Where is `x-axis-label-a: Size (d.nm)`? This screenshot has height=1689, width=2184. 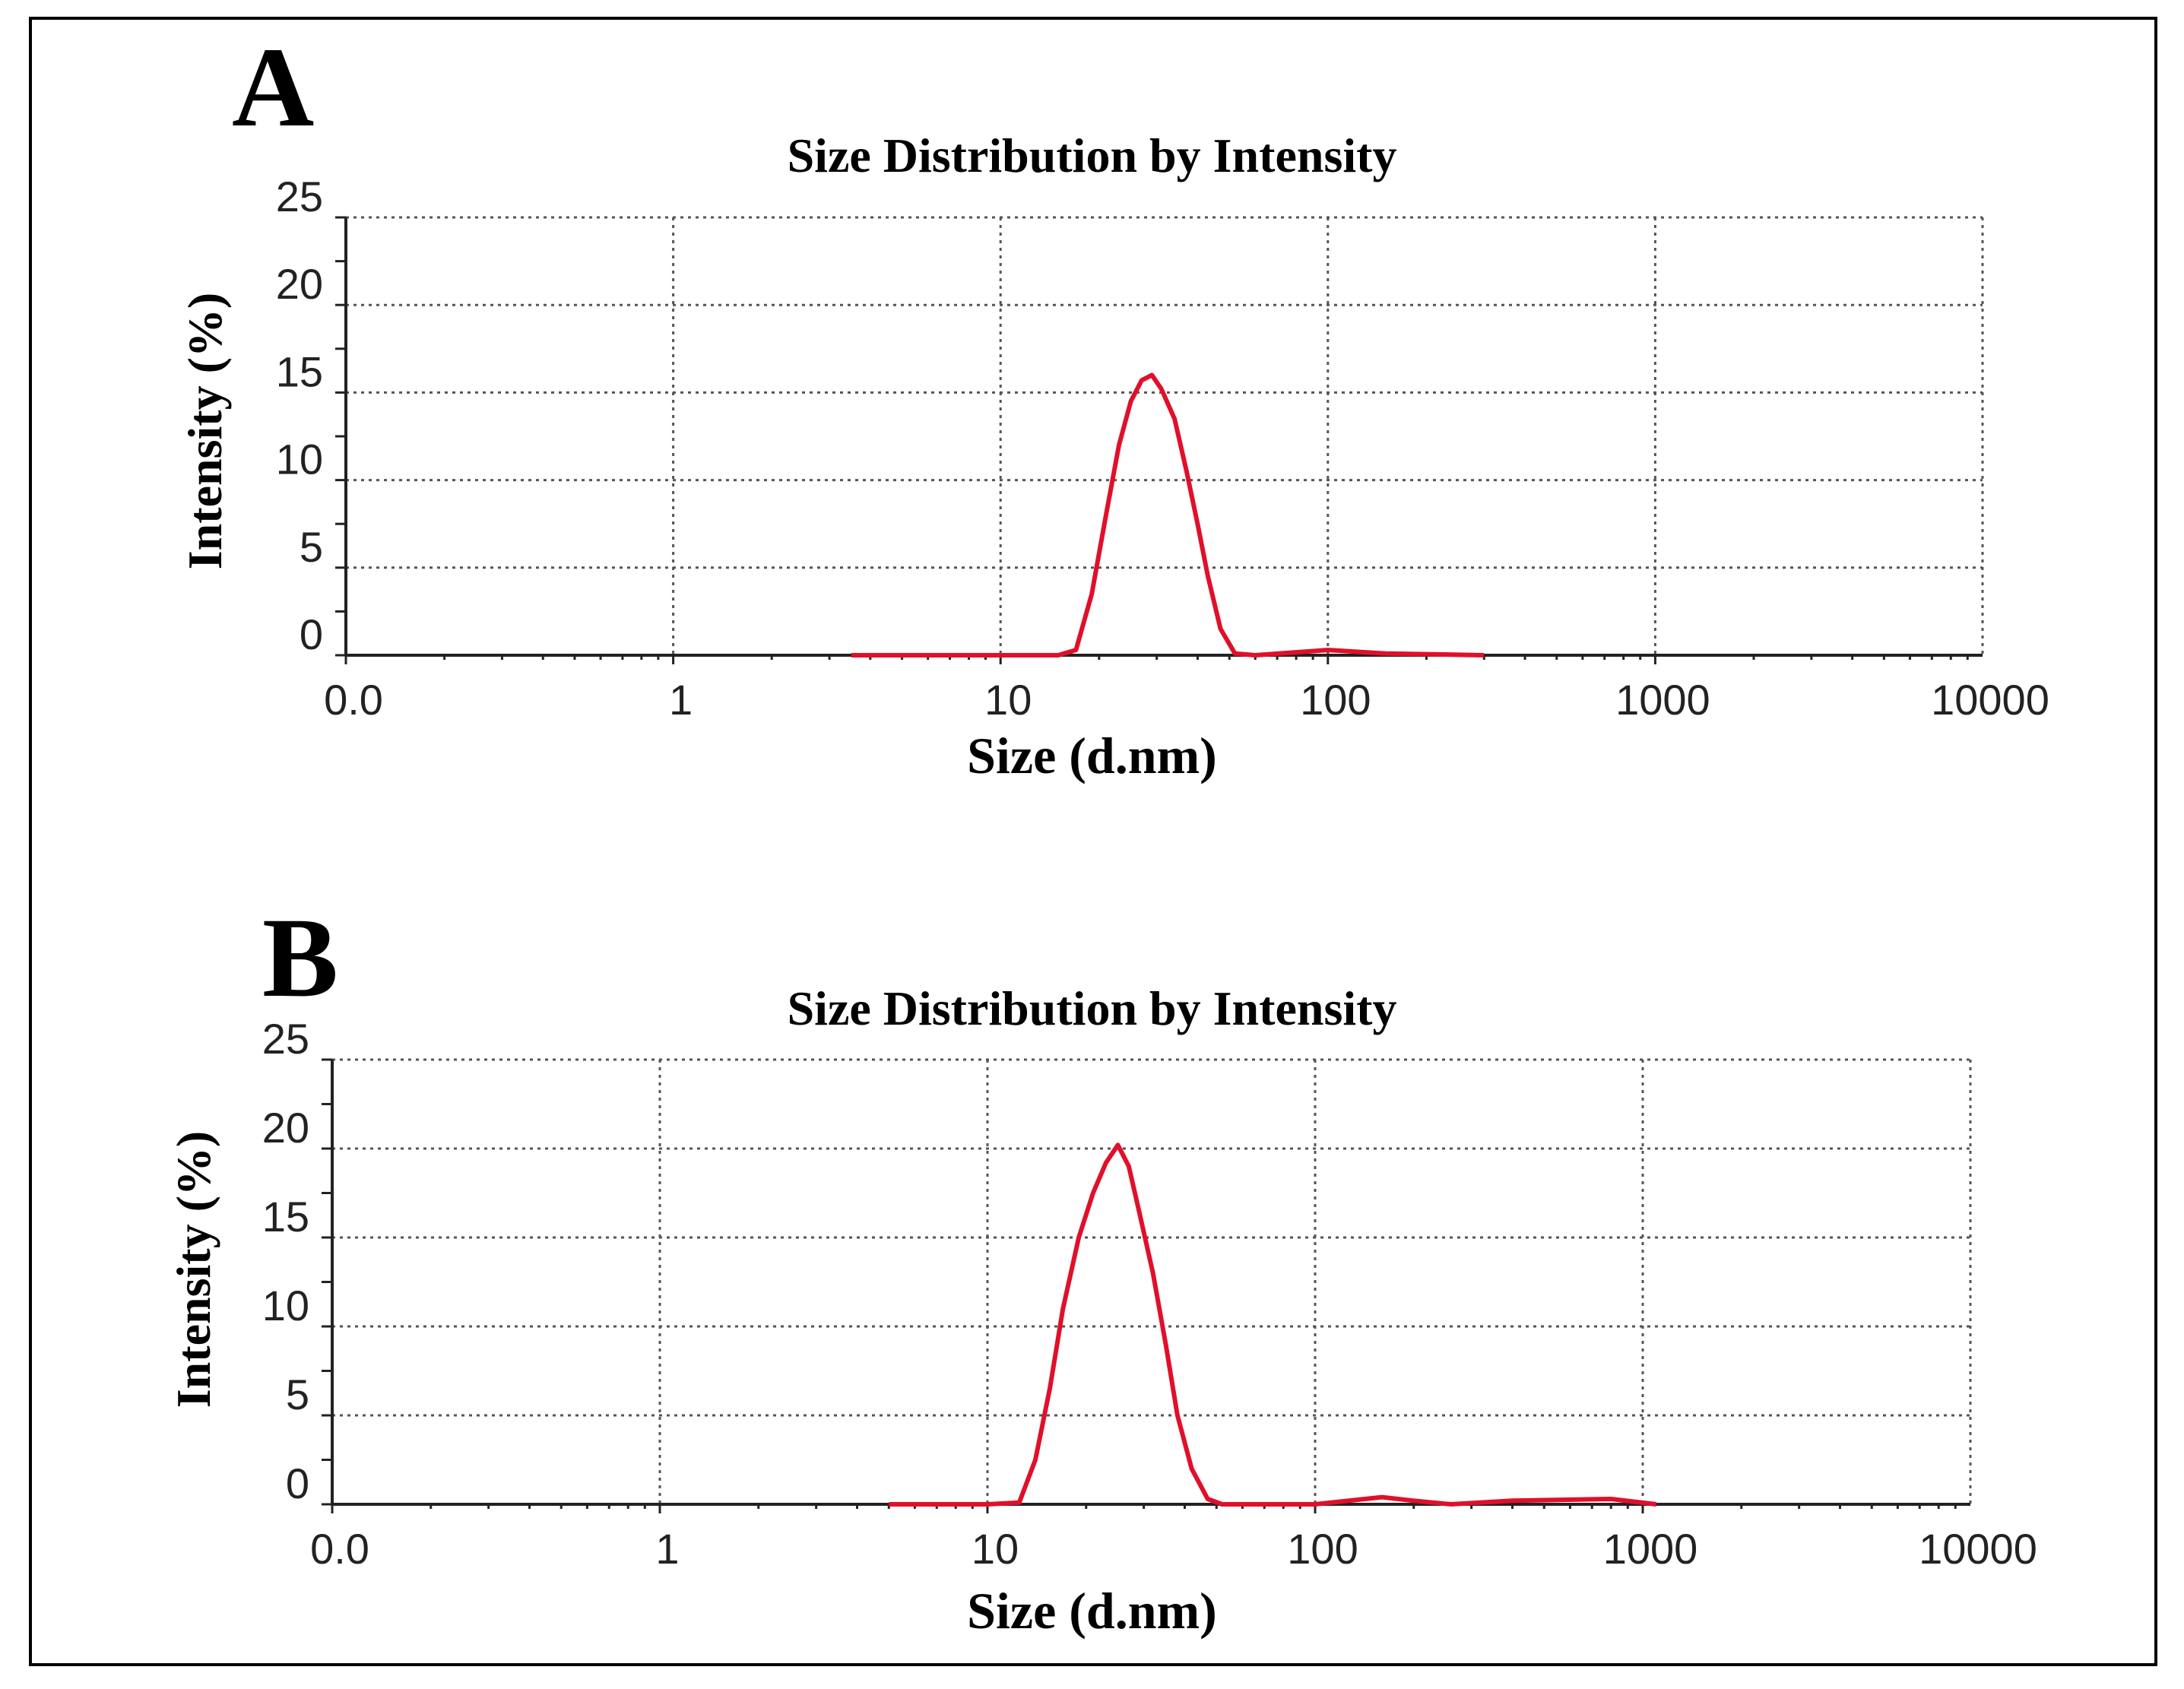
x-axis-label-a: Size (d.nm) is located at coordinates (1092, 756).